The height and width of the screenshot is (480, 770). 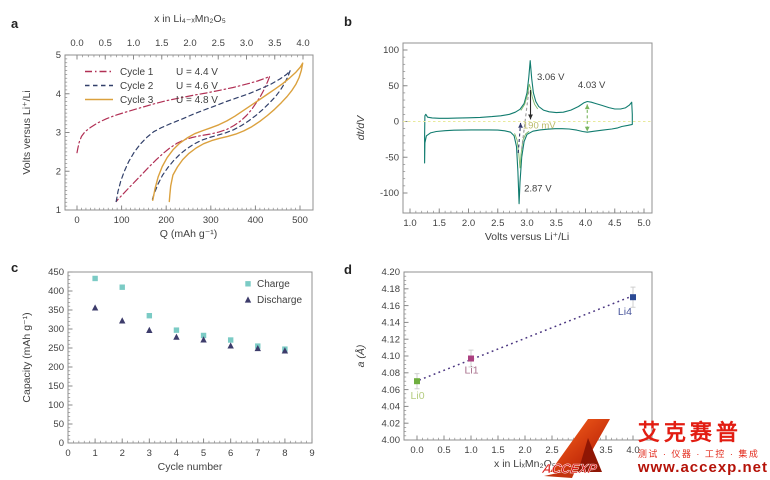 I want to click on series-dqdv-cycle2-lower, so click(x=522, y=150).